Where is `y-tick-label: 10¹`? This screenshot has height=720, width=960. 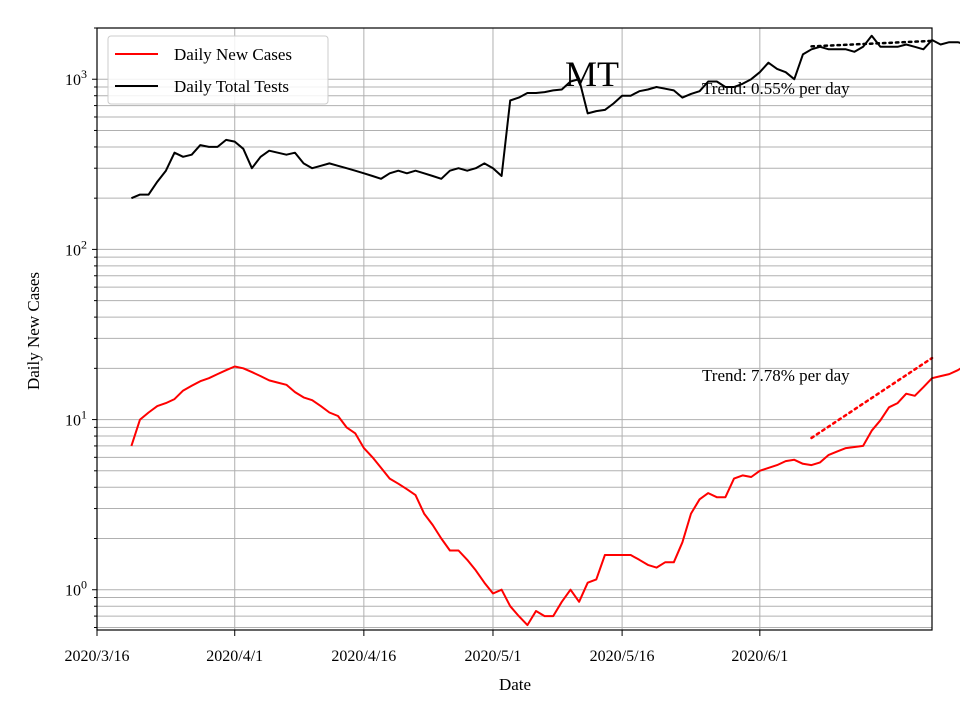
y-tick-label: 10¹ is located at coordinates (76, 419).